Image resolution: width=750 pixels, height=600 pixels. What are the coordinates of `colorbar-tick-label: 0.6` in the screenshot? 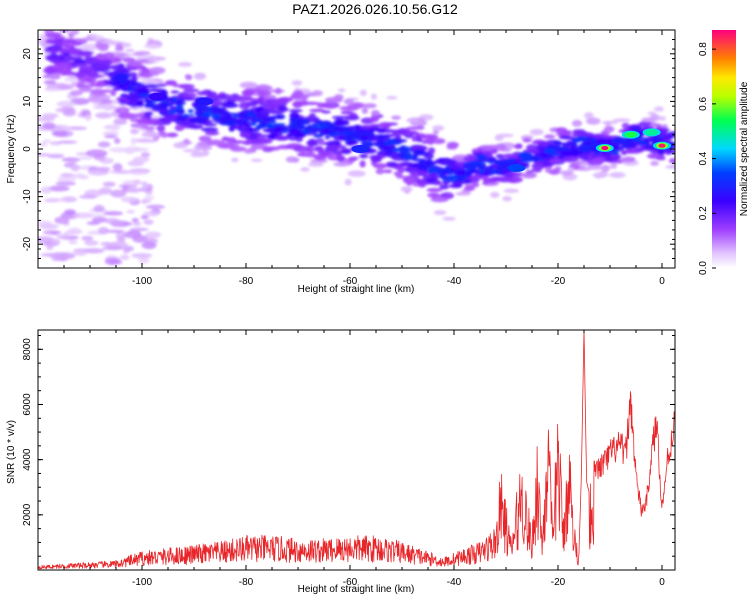 It's located at (703, 103).